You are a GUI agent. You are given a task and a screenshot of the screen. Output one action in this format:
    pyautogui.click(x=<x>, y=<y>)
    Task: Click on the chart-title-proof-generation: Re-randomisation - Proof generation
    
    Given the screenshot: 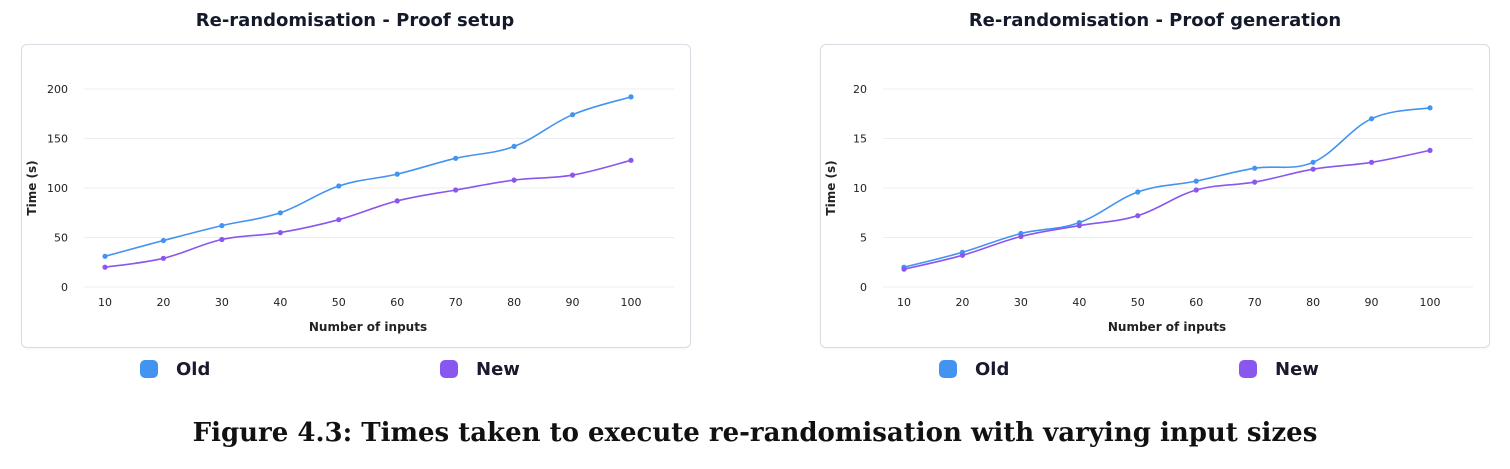 What is the action you would take?
    pyautogui.click(x=1155, y=20)
    